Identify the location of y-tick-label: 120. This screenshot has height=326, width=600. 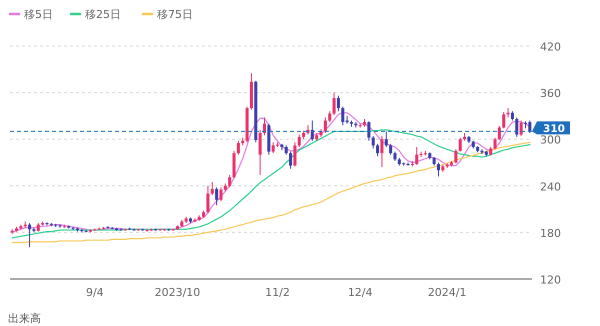
(550, 280).